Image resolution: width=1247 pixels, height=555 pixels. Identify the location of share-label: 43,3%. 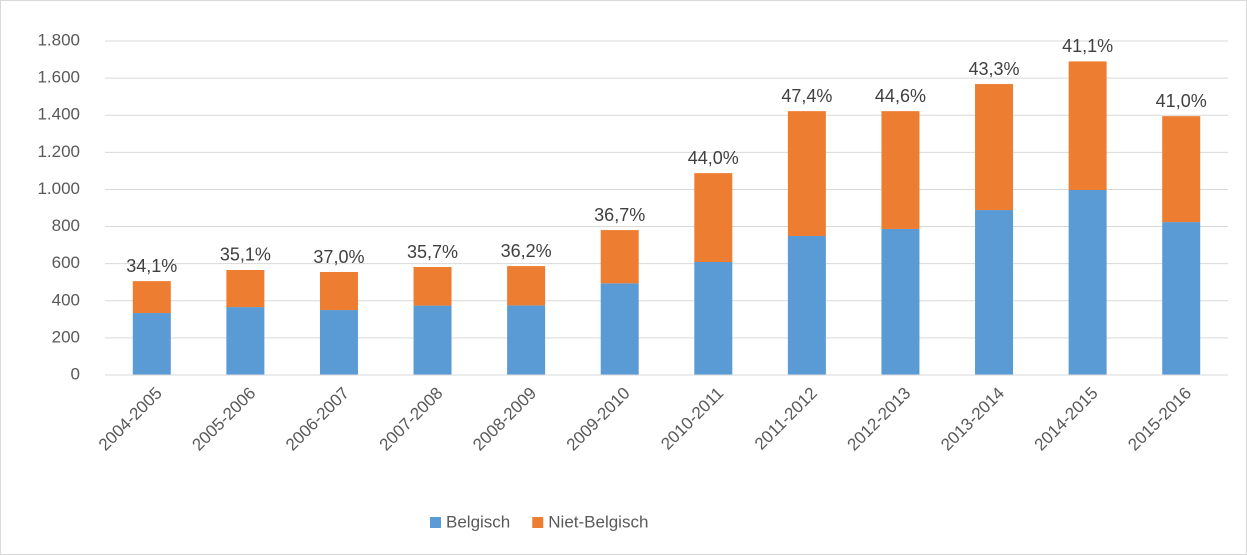
(994, 69).